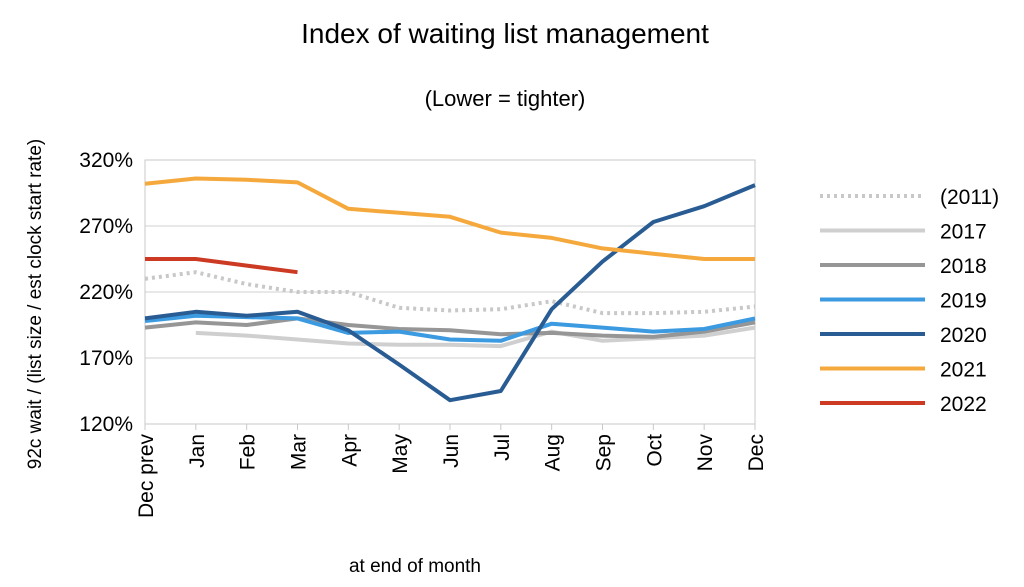 The image size is (1024, 587). I want to click on legend-label: 2020, so click(963, 335).